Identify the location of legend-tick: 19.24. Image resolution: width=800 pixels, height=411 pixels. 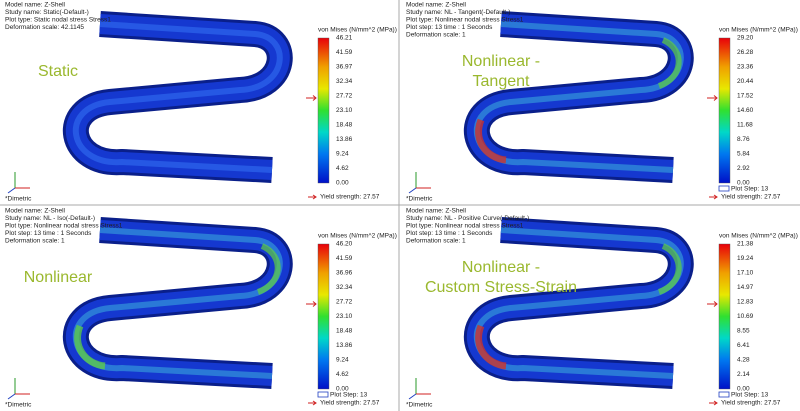
(745, 258).